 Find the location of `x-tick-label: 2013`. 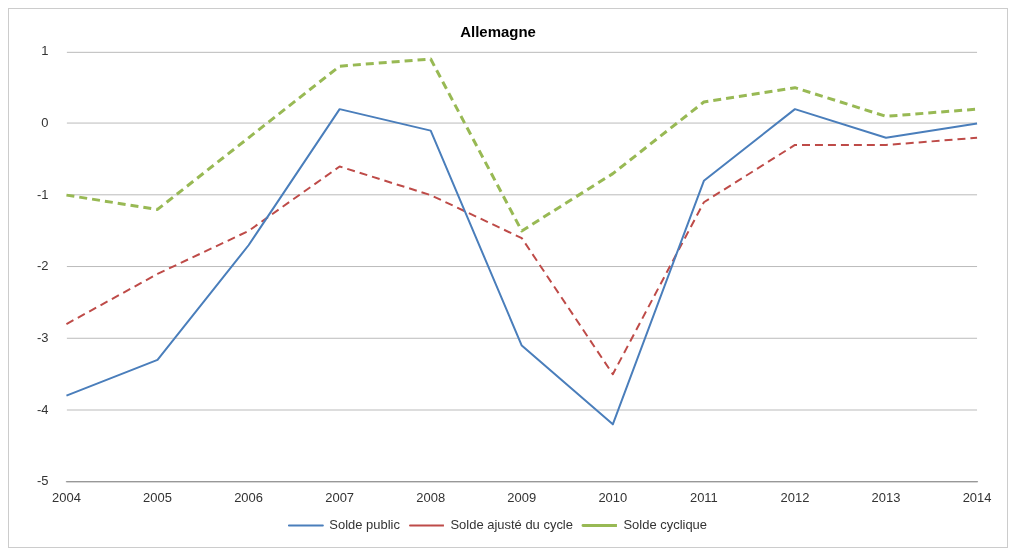

x-tick-label: 2013 is located at coordinates (886, 497).